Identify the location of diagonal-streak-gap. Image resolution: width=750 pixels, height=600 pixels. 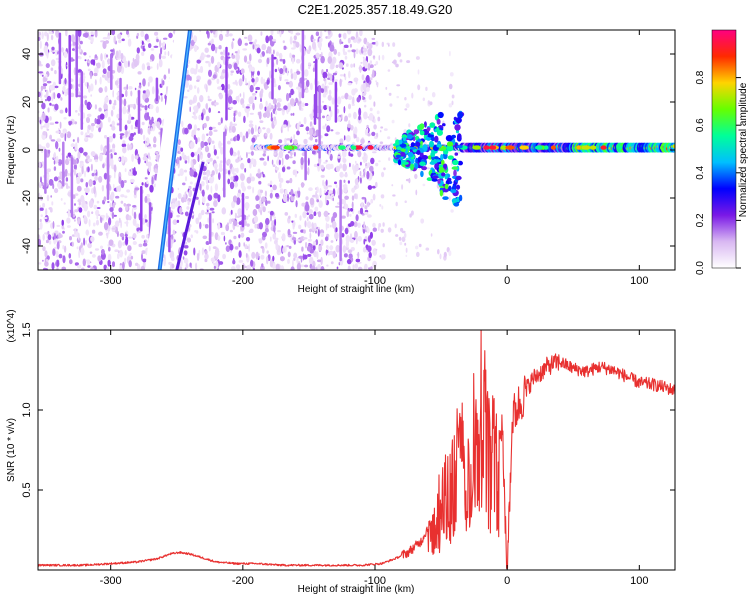
(168, 150).